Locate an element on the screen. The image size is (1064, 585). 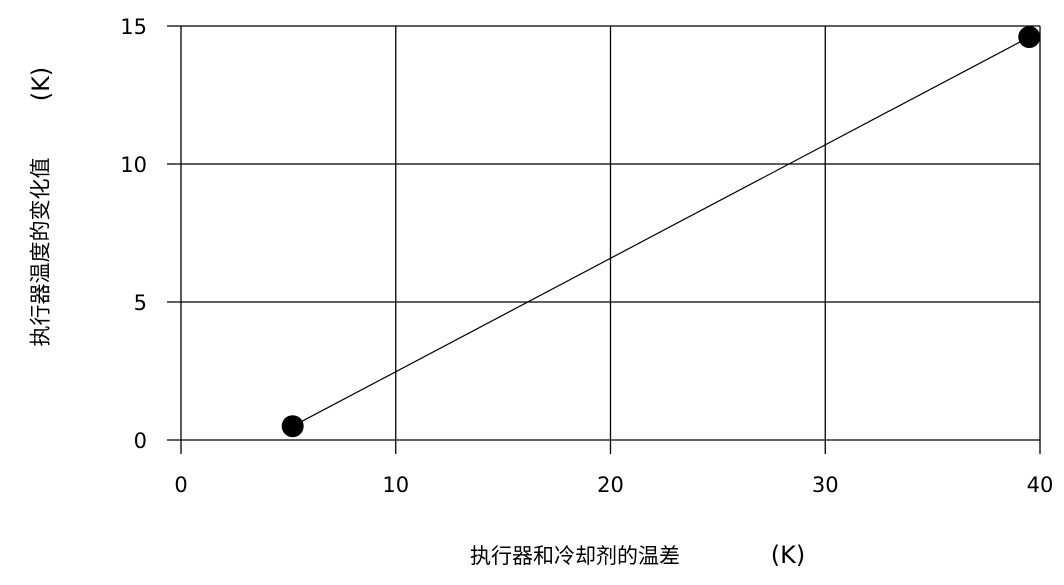
y-axis-label-group: 执行器温度的变化值 (K) is located at coordinates (41, 207).